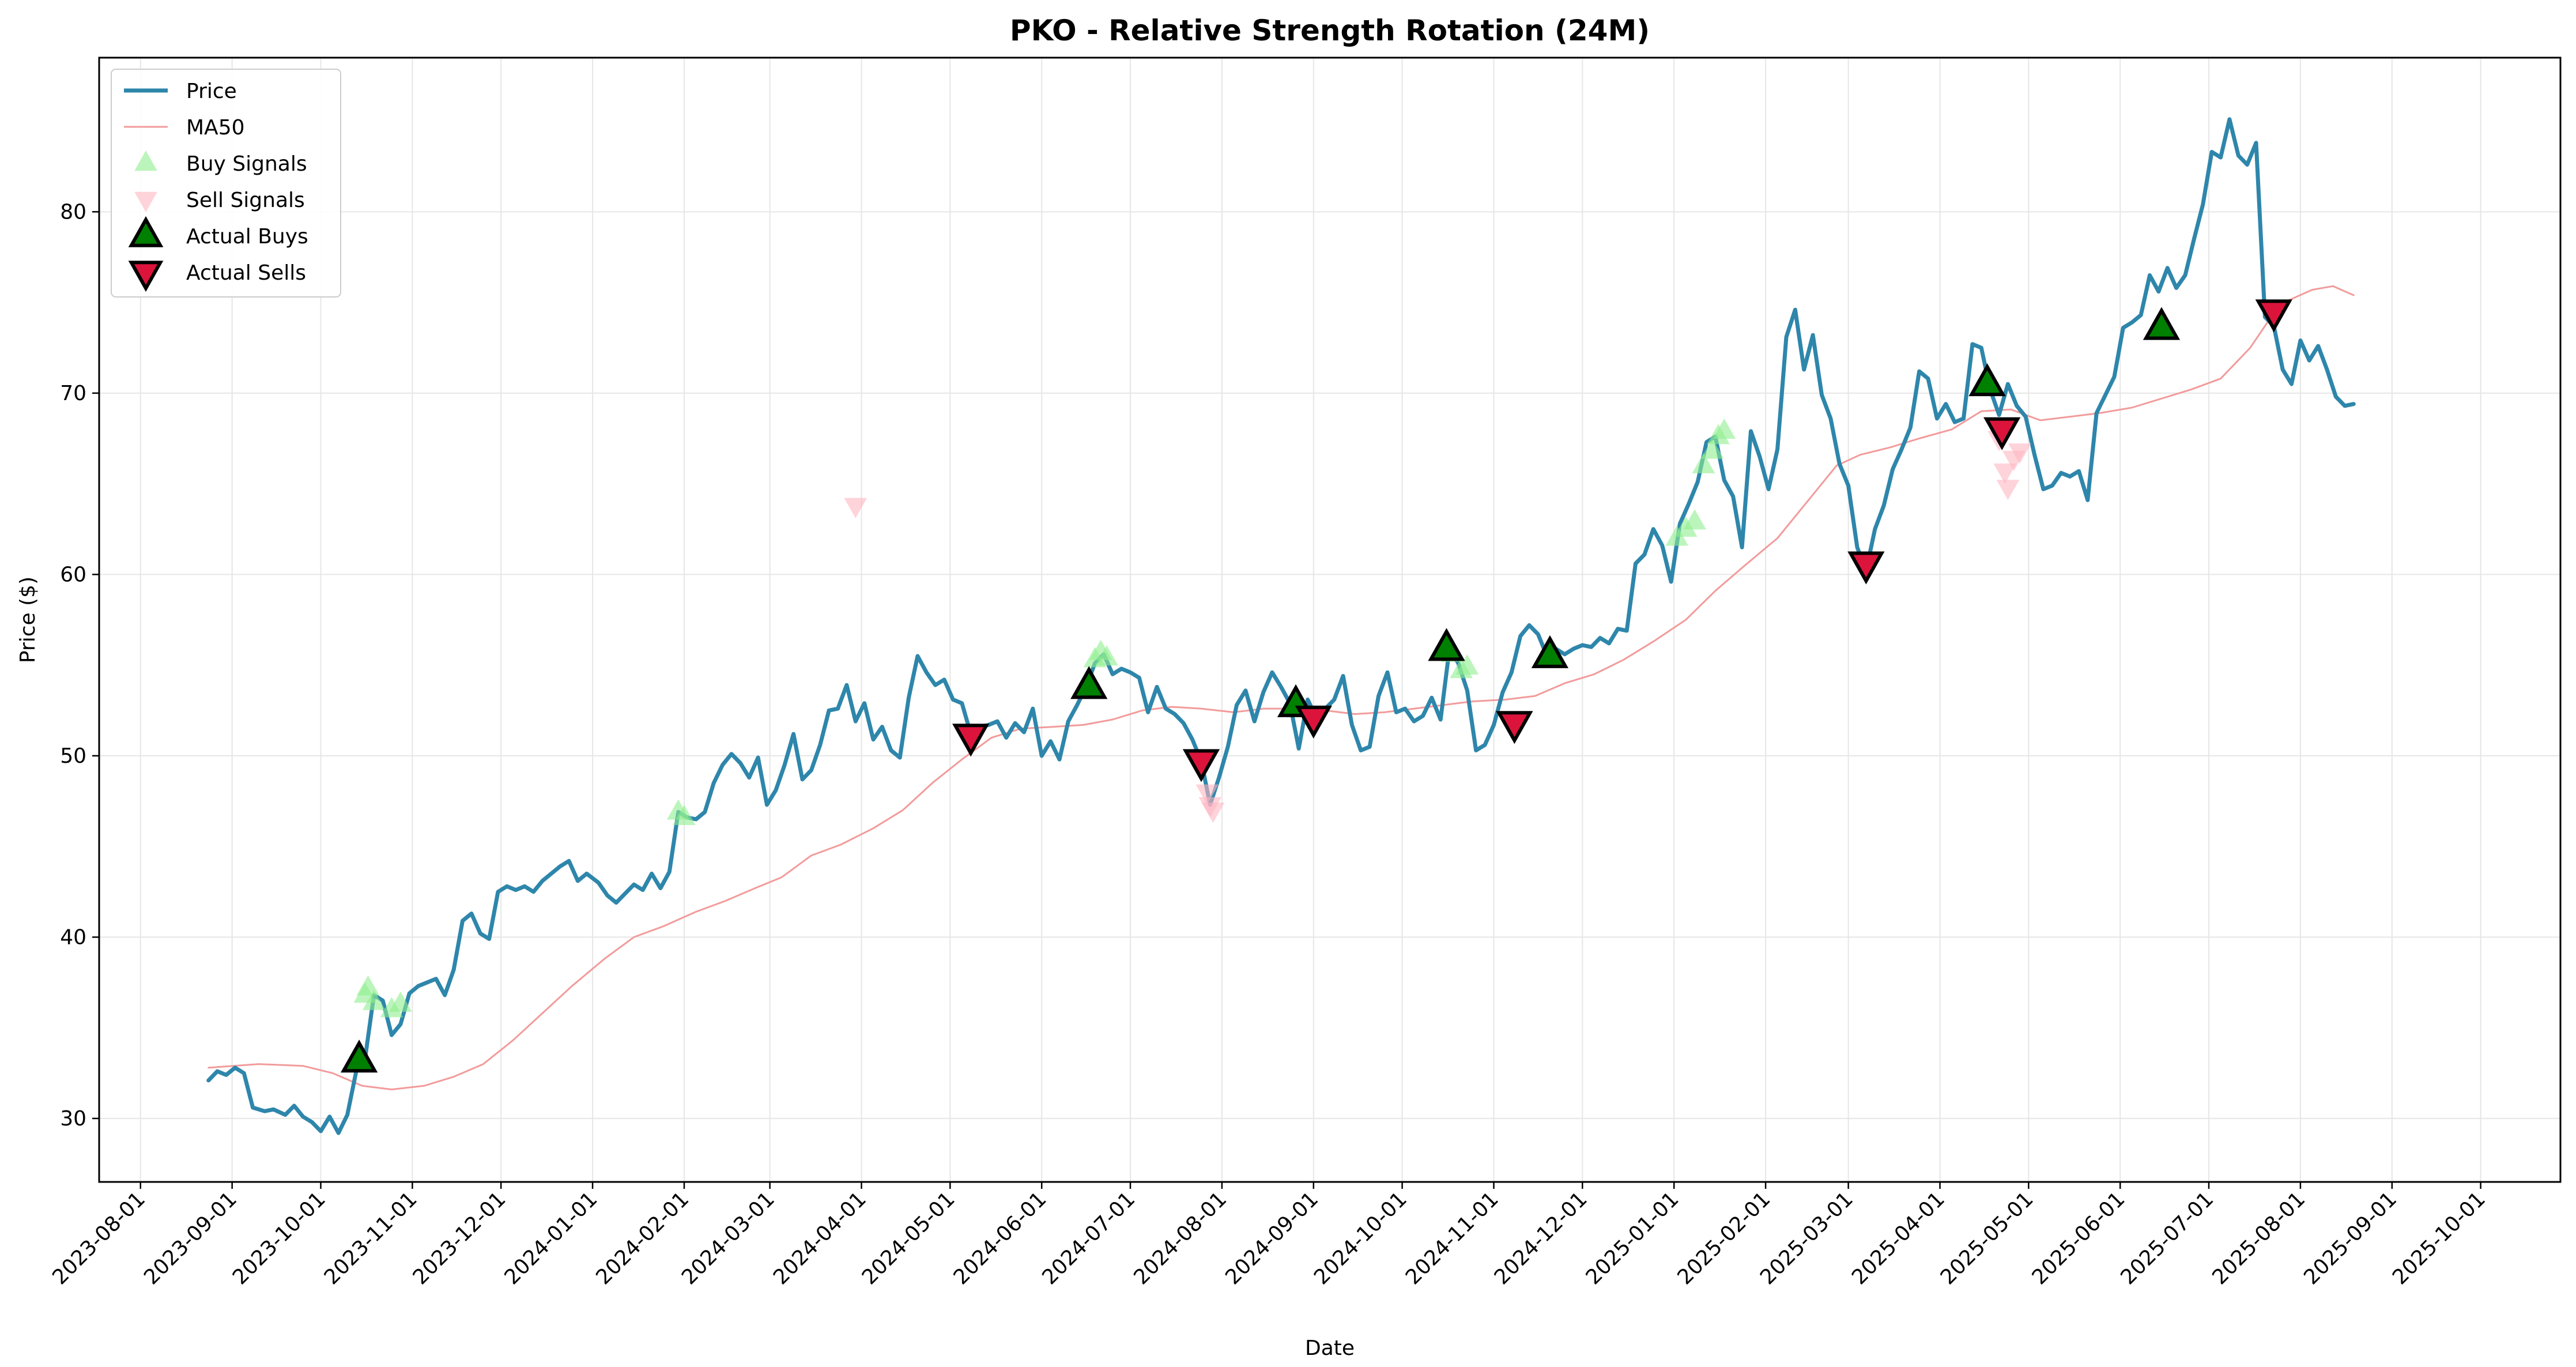 The image size is (2576, 1367). I want to click on y-tick-label: 60, so click(73, 574).